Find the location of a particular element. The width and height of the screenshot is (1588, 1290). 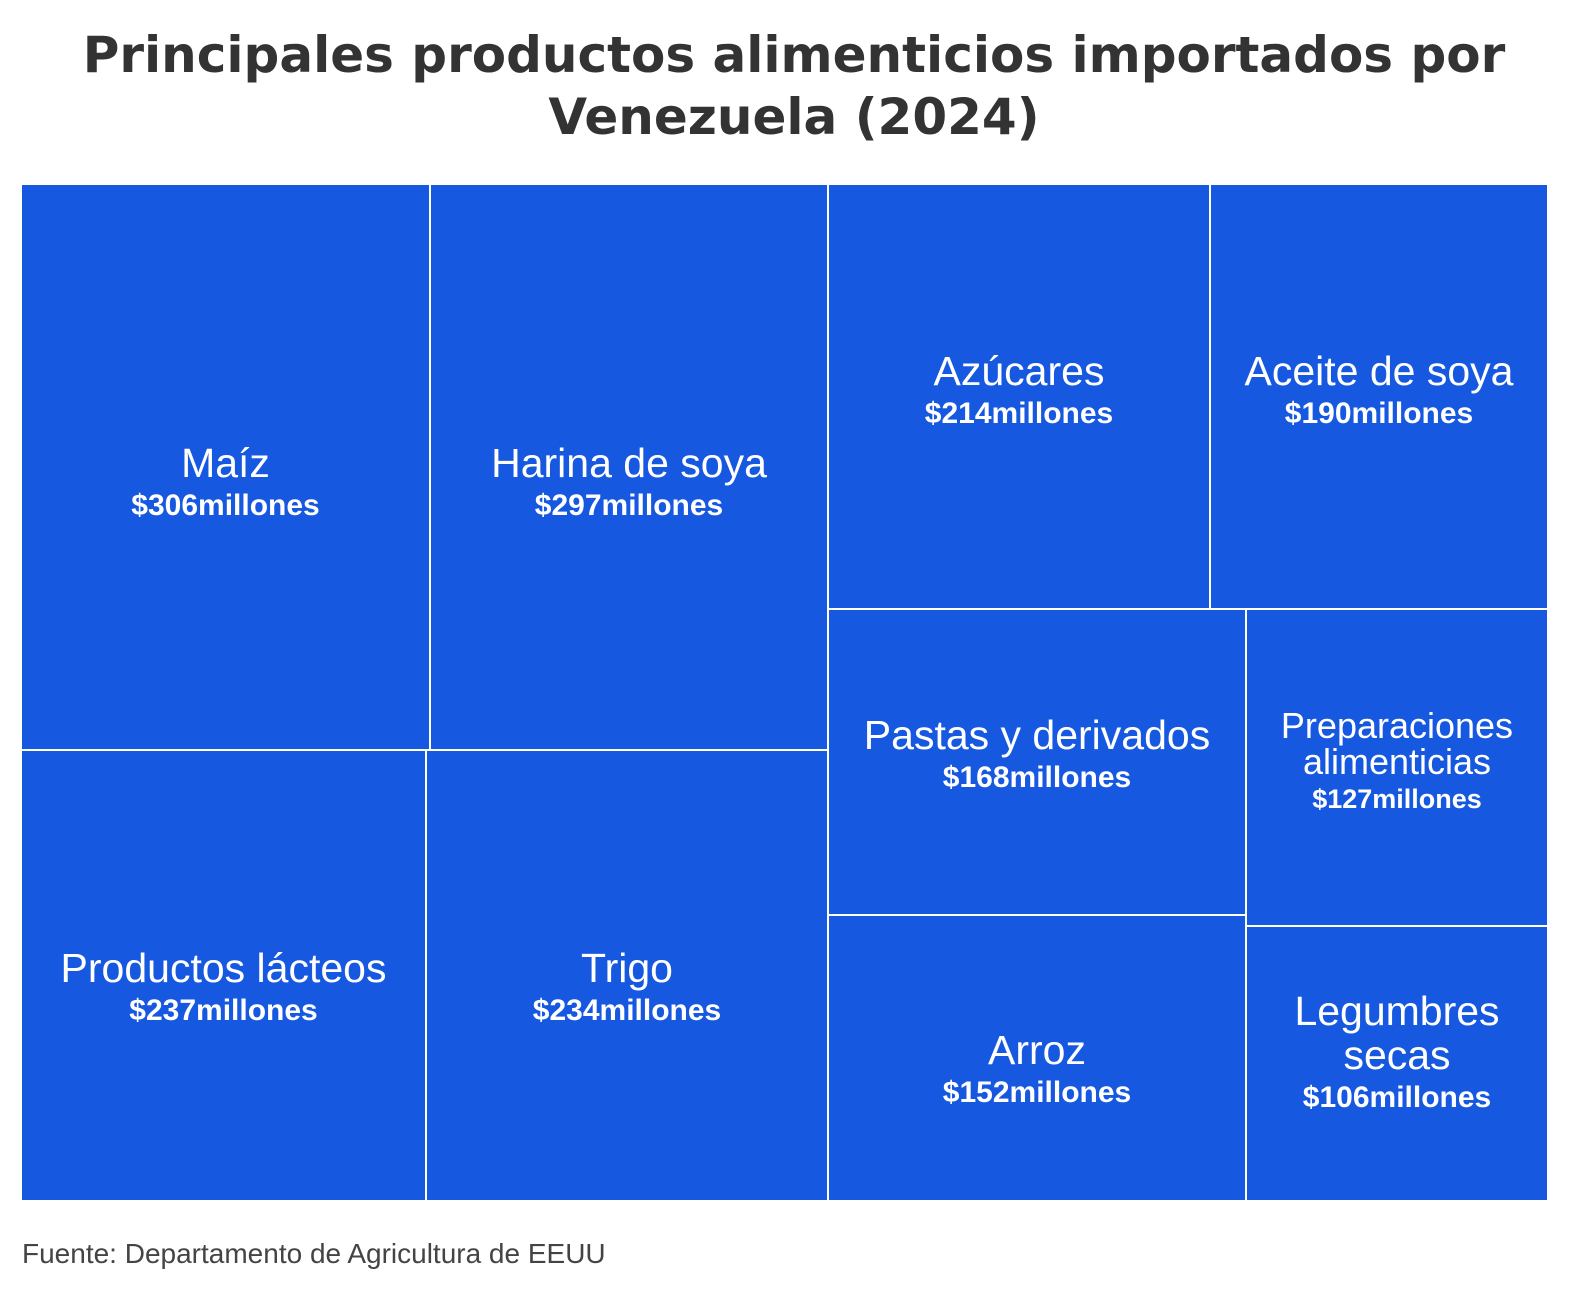

tile-text: Pastas y derivados $168millones is located at coordinates (1037, 755).